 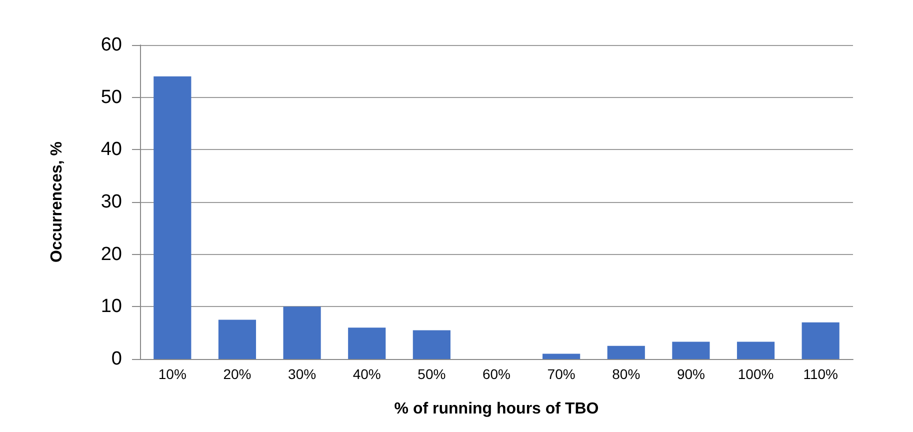 I want to click on x-tick-label: 90%, so click(x=690, y=374).